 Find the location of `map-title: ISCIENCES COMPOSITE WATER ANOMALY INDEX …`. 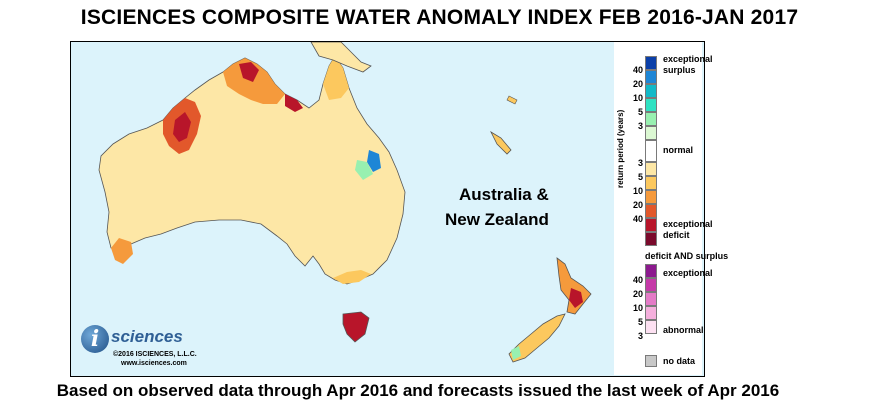

map-title: ISCIENCES COMPOSITE WATER ANOMALY INDEX … is located at coordinates (439, 17).